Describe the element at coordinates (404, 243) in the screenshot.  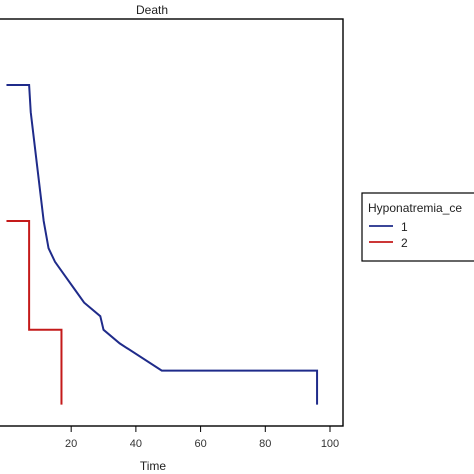
I see `legend-label-2: 2` at that location.